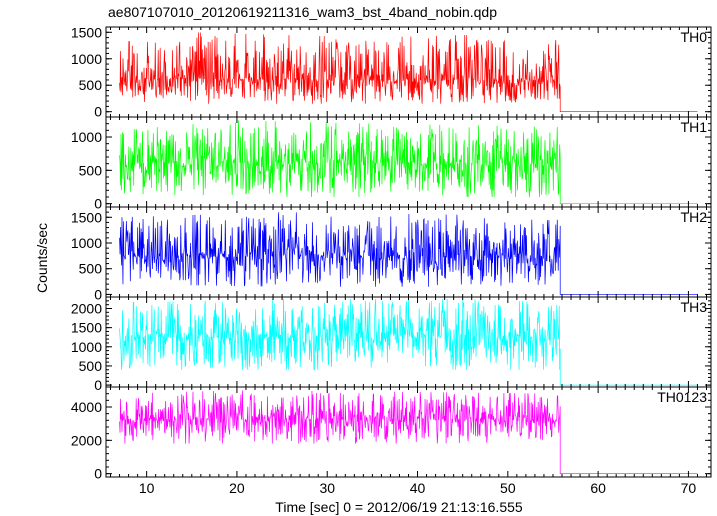 The image size is (717, 516). What do you see at coordinates (237, 488) in the screenshot?
I see `x-tick-label: 20` at bounding box center [237, 488].